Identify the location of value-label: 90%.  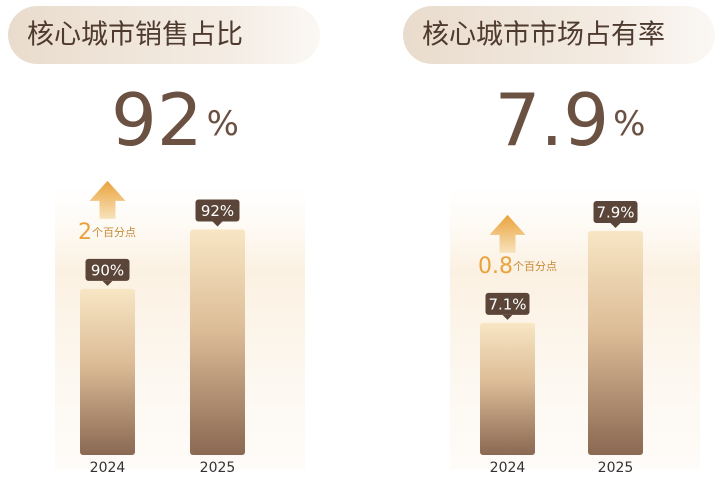
(107, 270).